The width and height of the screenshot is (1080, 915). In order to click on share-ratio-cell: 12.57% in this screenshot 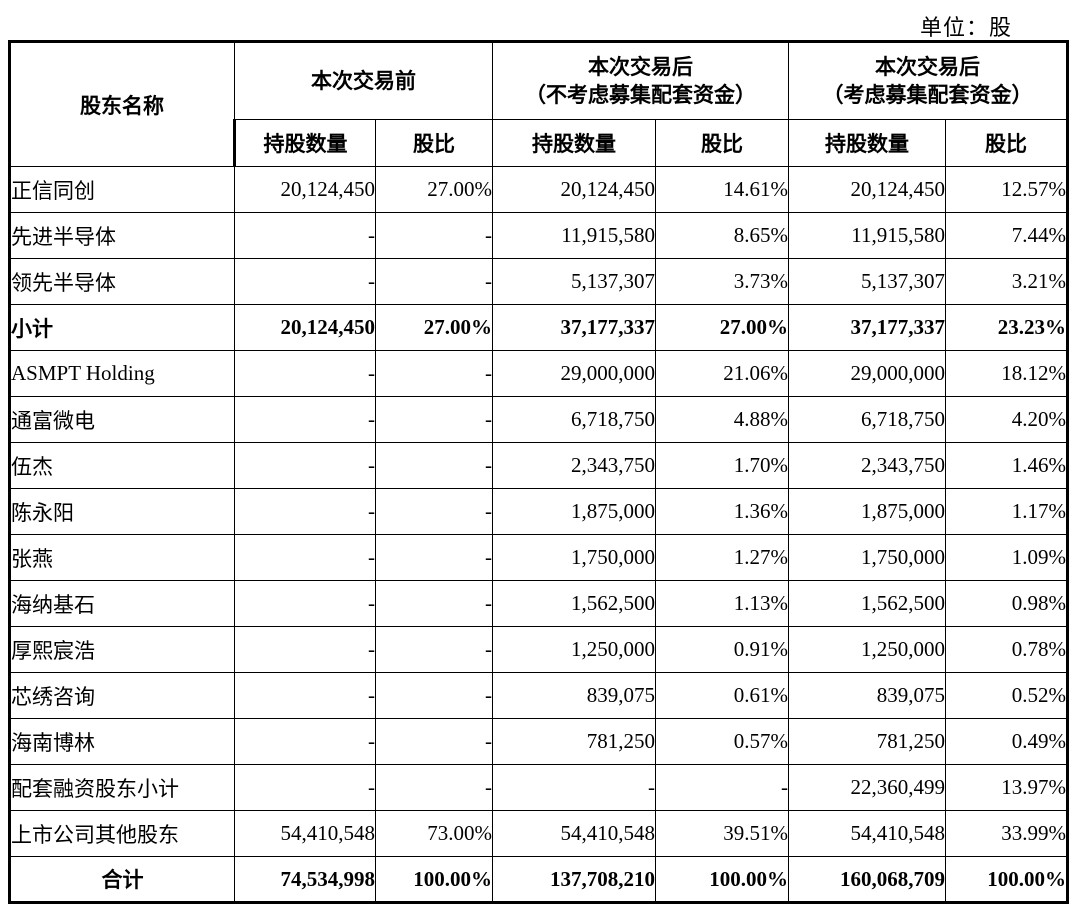, I will do `click(1007, 189)`.